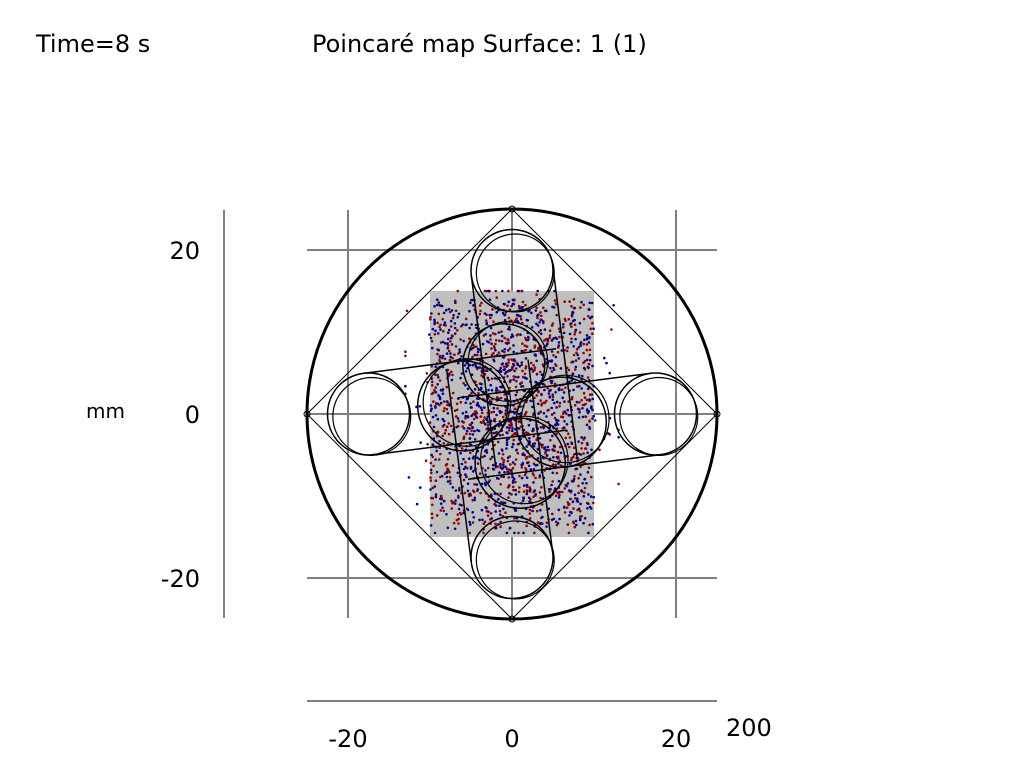 The height and width of the screenshot is (768, 1024). What do you see at coordinates (676, 739) in the screenshot?
I see `x-tick-label: 20` at bounding box center [676, 739].